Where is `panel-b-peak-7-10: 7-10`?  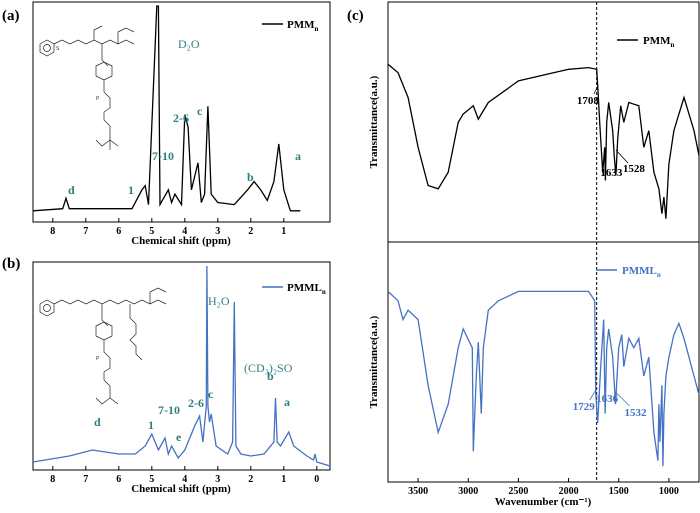
panel-b-peak-7-10: 7-10 is located at coordinates (169, 410).